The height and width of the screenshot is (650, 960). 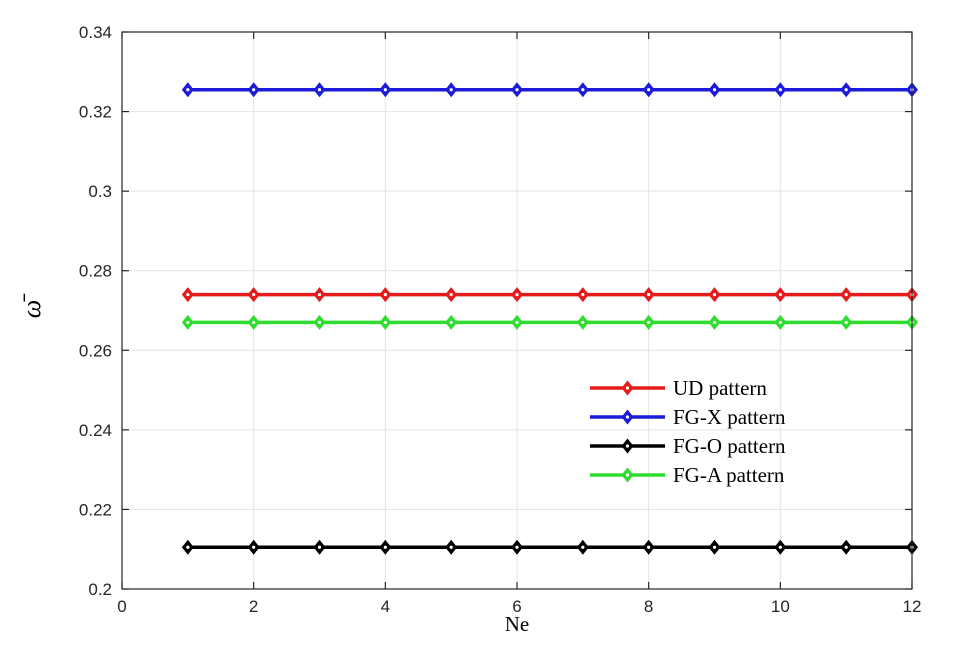 What do you see at coordinates (121, 606) in the screenshot?
I see `x-tick-label: 0` at bounding box center [121, 606].